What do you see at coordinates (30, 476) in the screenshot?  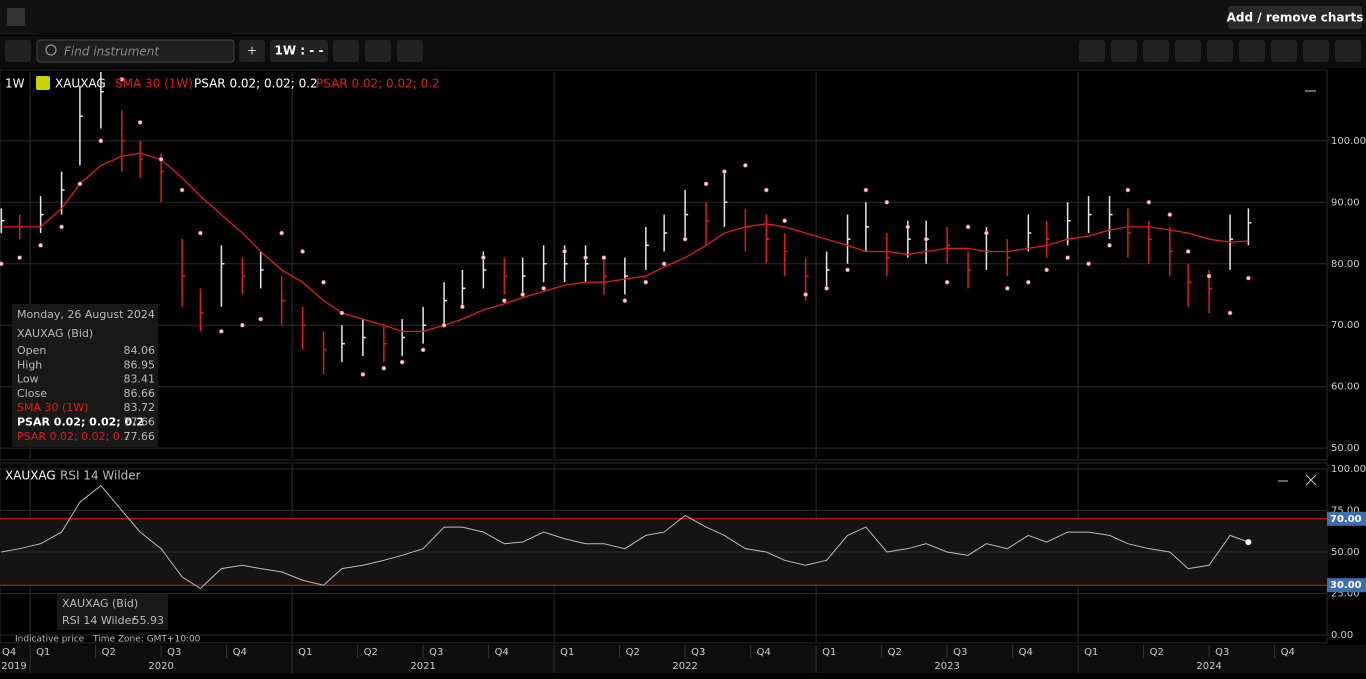 I see `rsi-instrument: XAUXAG` at bounding box center [30, 476].